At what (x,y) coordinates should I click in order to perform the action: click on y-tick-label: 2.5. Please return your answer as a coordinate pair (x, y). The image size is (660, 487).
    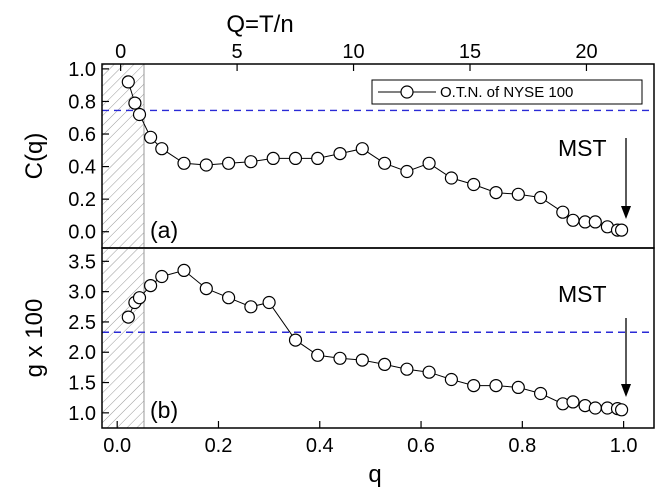
    Looking at the image, I should click on (82, 323).